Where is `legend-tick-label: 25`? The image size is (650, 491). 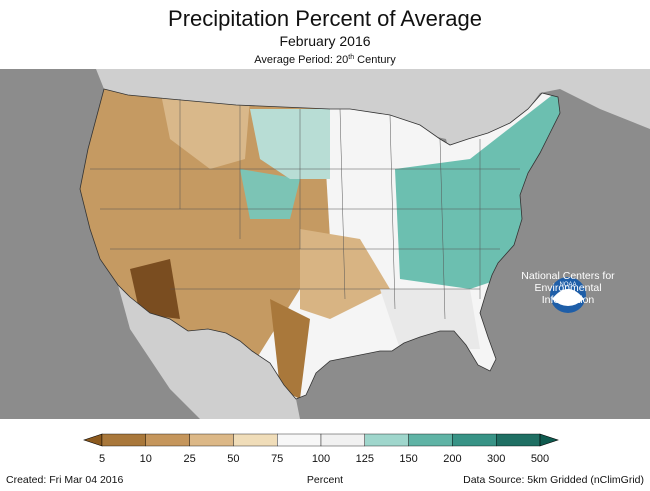
legend-tick-label: 25 is located at coordinates (189, 459).